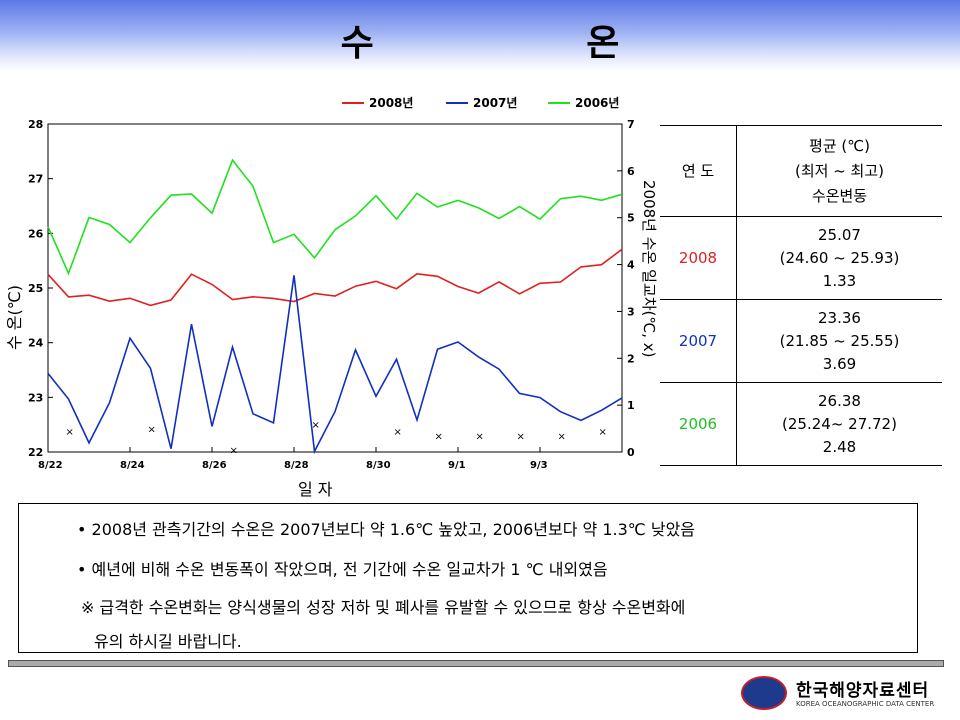 Image resolution: width=960 pixels, height=720 pixels. Describe the element at coordinates (14, 317) in the screenshot. I see `y-axis-label: 수 온(℃)` at that location.